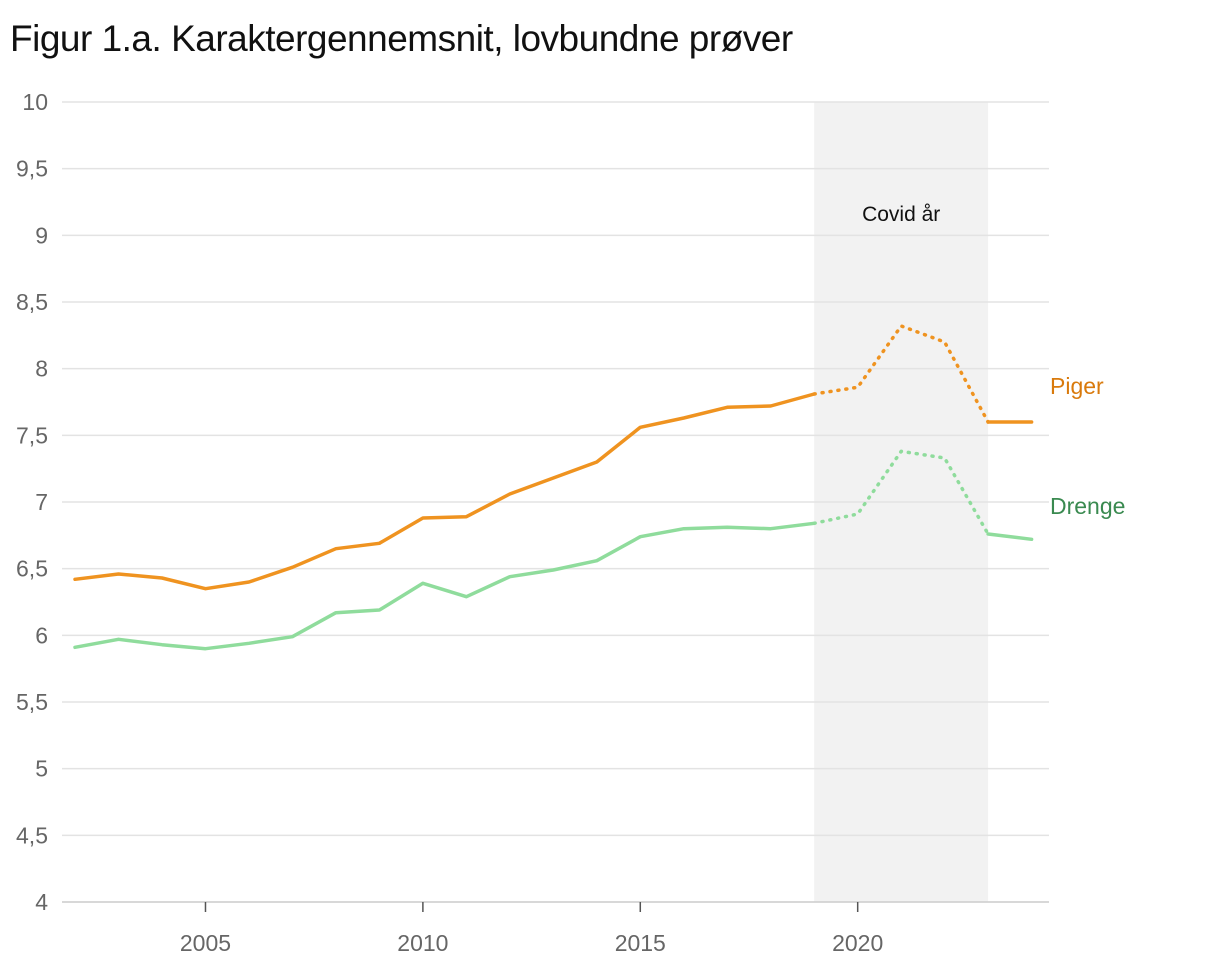 The image size is (1220, 968). What do you see at coordinates (32, 302) in the screenshot?
I see `y-tick-label: 8,5` at bounding box center [32, 302].